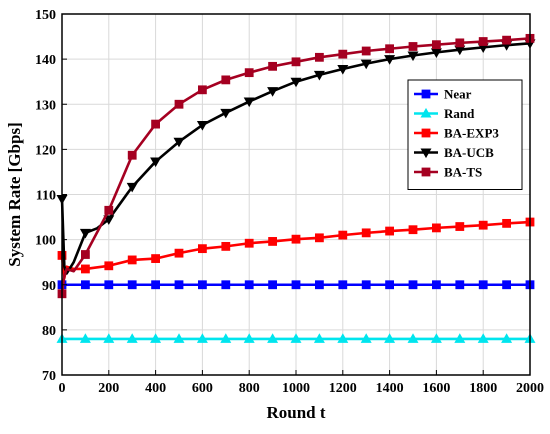 This screenshot has height=434, width=550. What do you see at coordinates (458, 94) in the screenshot?
I see `legend-label-near: Near` at bounding box center [458, 94].